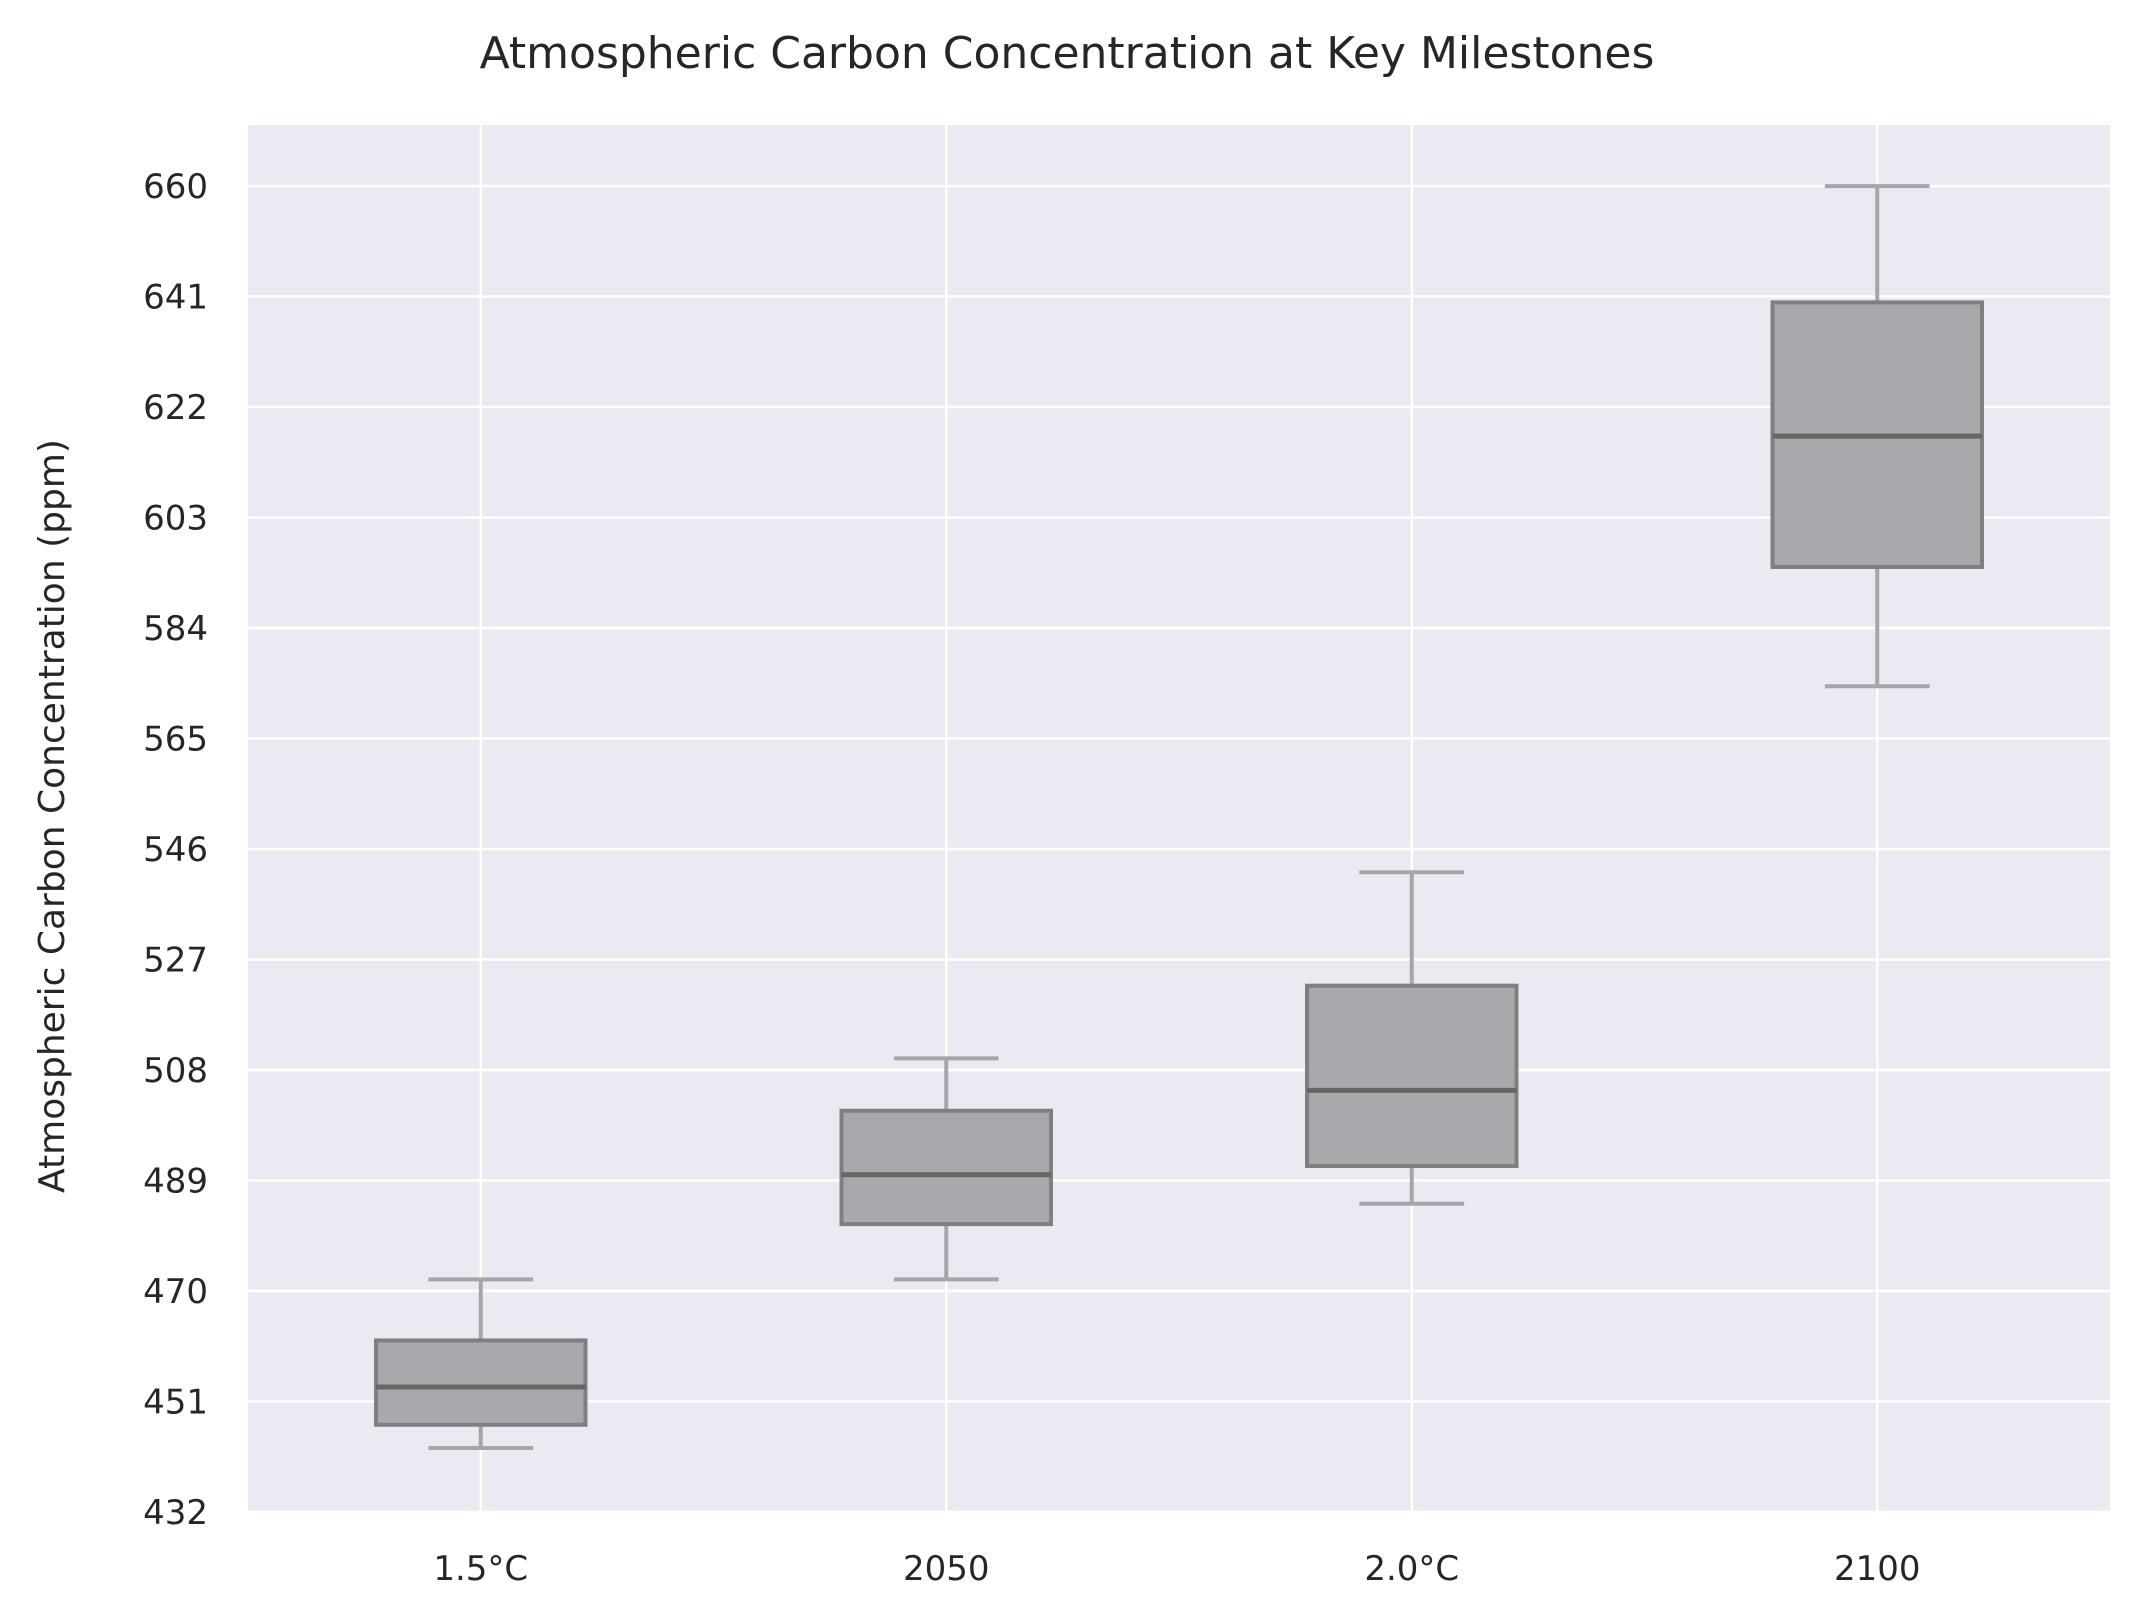  Describe the element at coordinates (175, 1513) in the screenshot. I see `y-tick-label: 432` at that location.